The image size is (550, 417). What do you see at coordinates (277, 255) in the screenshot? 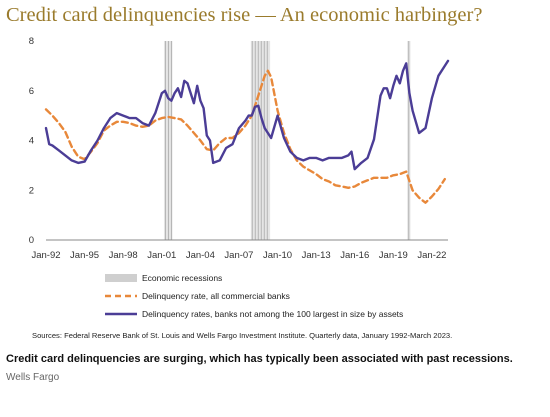
I see `x-tick-label: Jan-10` at bounding box center [277, 255].